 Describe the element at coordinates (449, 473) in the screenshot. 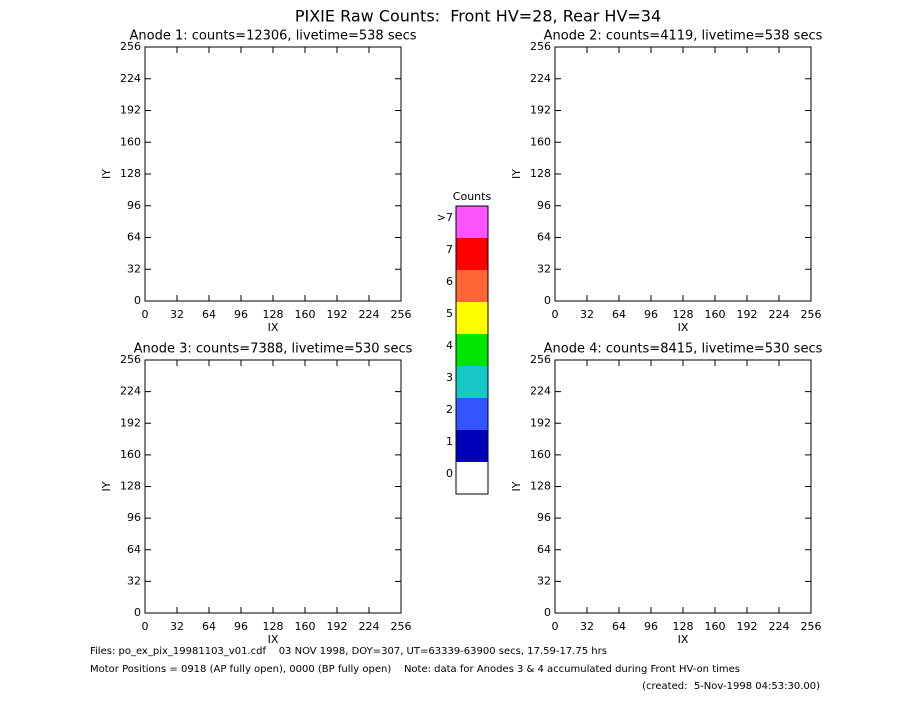

I see `colorbar-label: 0` at that location.